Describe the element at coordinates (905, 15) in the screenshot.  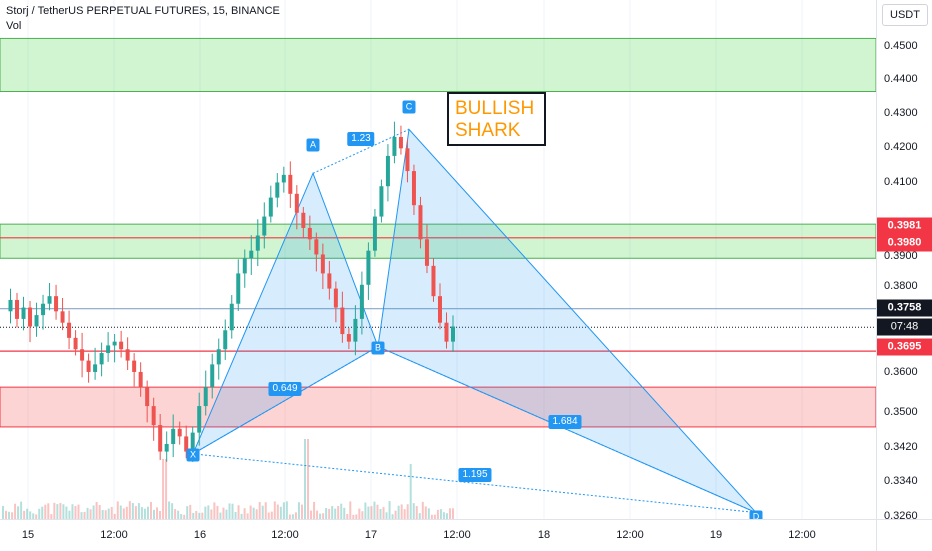
I see `currency-button: USDT` at that location.